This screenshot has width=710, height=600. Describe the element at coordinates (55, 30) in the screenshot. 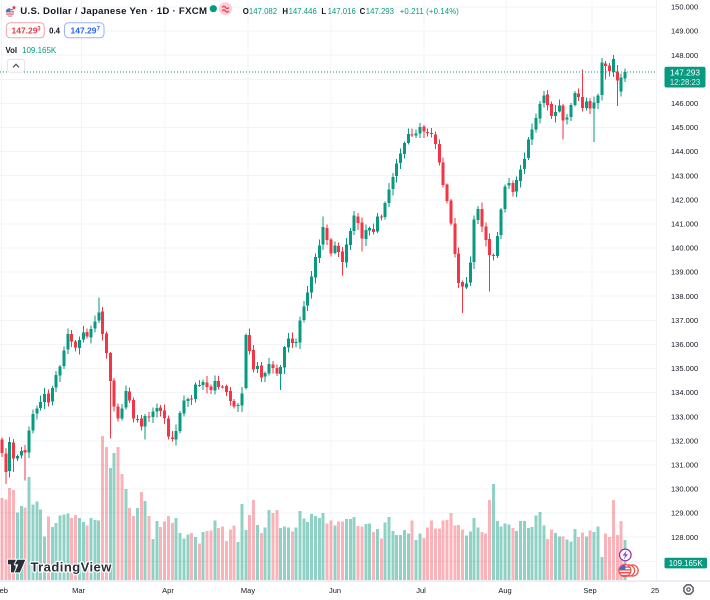

I see `svg-text: 0.4` at that location.